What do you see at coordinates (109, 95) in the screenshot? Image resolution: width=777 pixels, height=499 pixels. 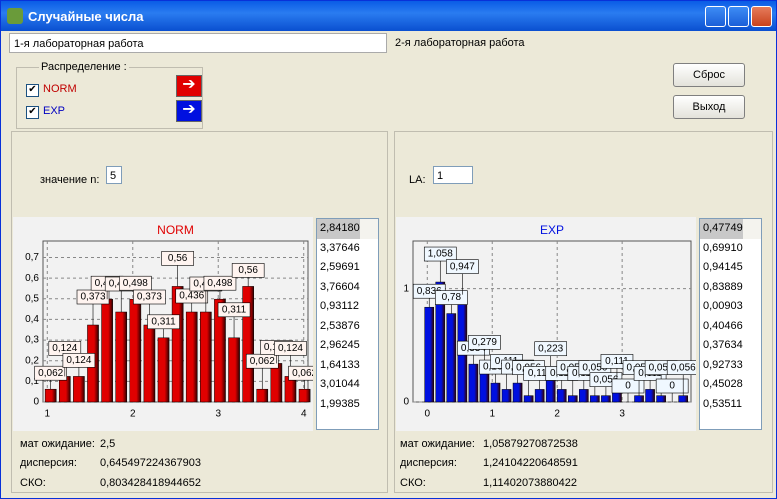 I see `group-box: Распределение : ✔ NORM ✔ EXP ➔ ➔` at bounding box center [109, 95].